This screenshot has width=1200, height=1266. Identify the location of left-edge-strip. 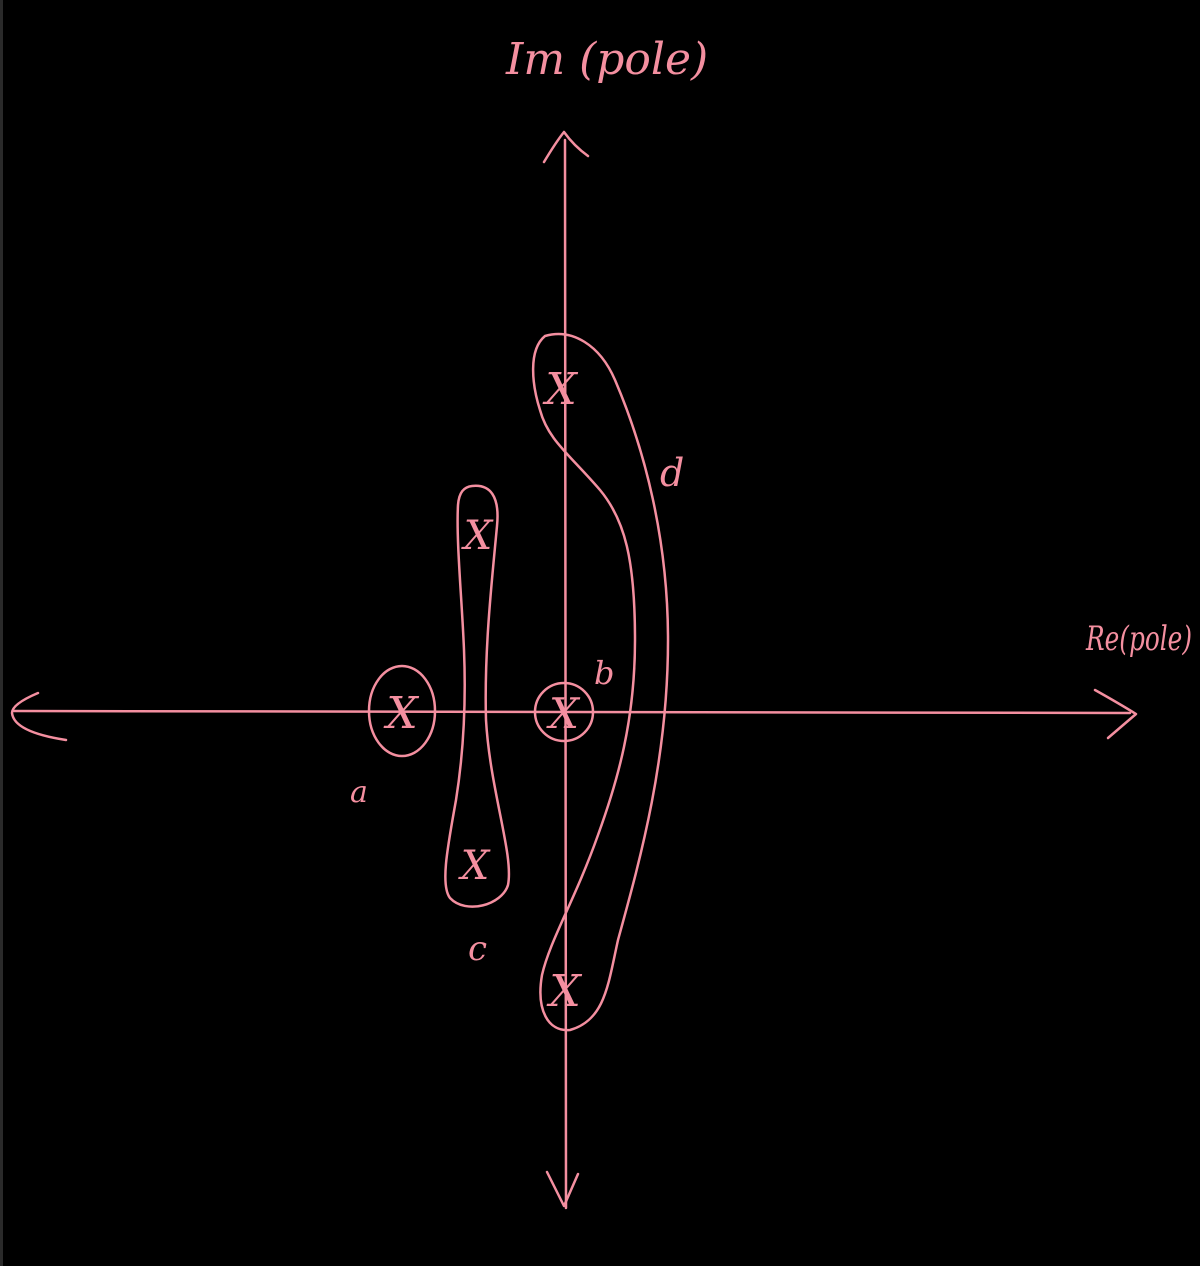
(1, 633).